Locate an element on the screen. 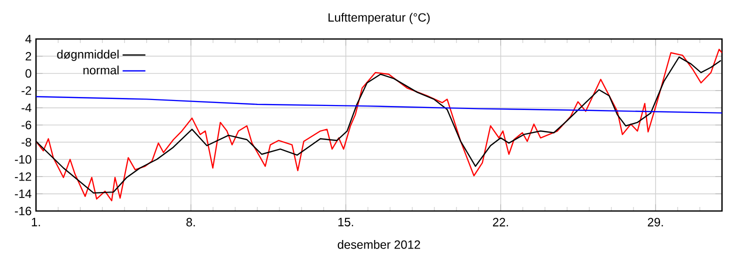 The image size is (731, 265). y-tick-label: 0 is located at coordinates (29, 73).